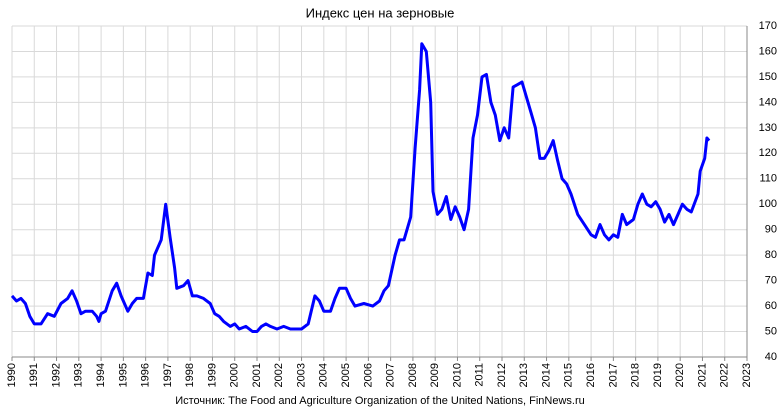  What do you see at coordinates (324, 375) in the screenshot?
I see `x-tick-label: 2004` at bounding box center [324, 375].